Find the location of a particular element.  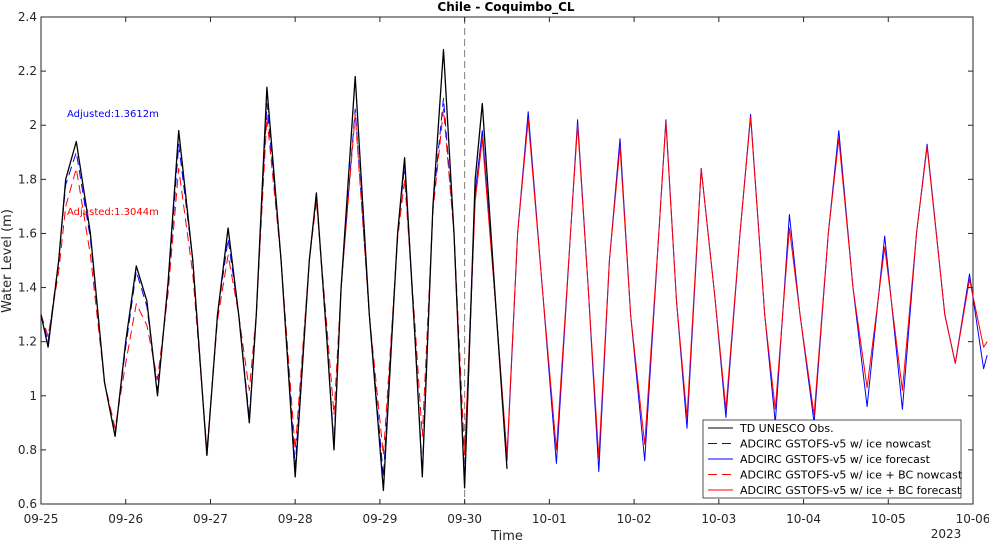

y-tick-label: 1.6 is located at coordinates (27, 233).